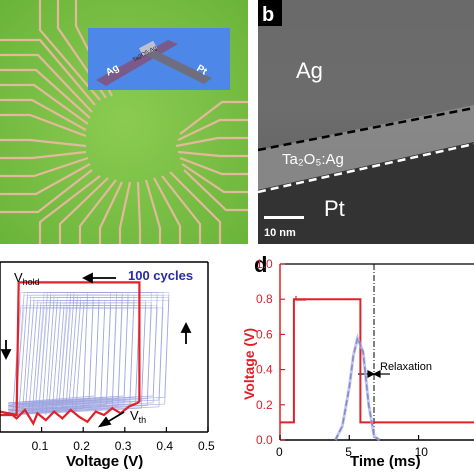  I want to click on voltage-pulse-line, so click(377, 361).